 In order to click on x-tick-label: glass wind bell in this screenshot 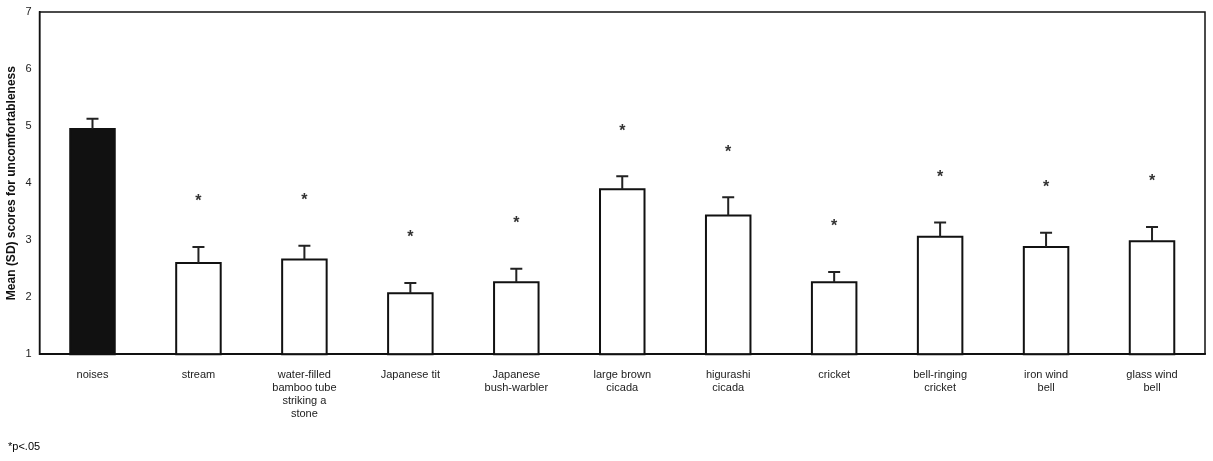, I will do `click(1152, 380)`.